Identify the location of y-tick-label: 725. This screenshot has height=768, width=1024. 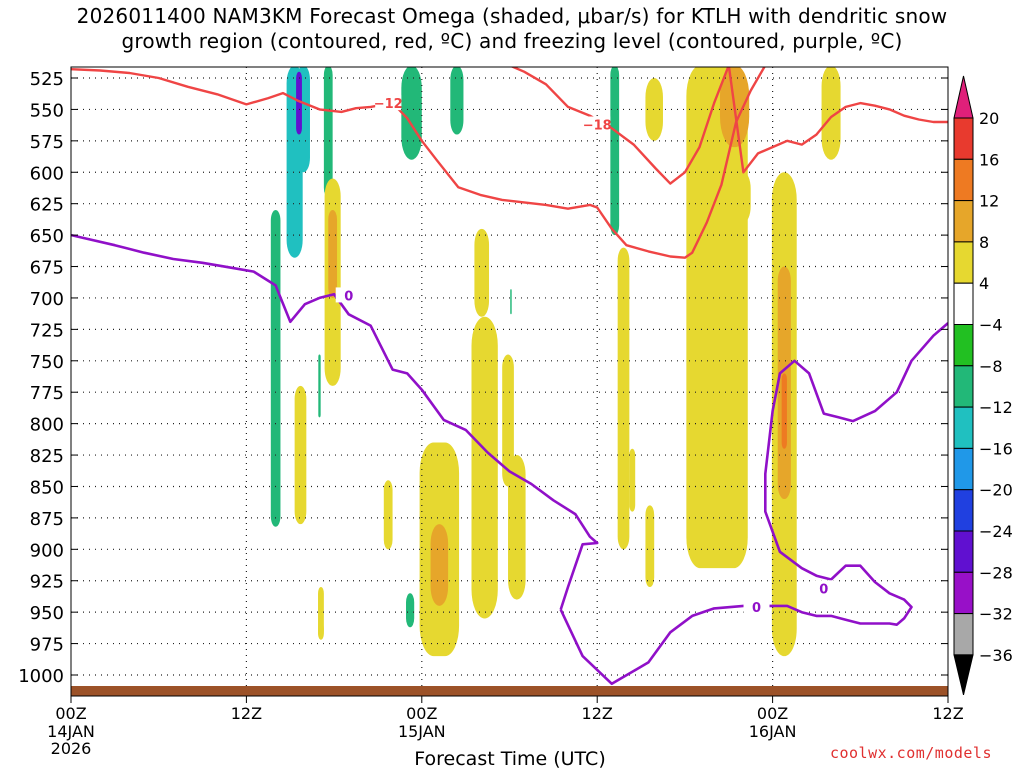
(47, 330).